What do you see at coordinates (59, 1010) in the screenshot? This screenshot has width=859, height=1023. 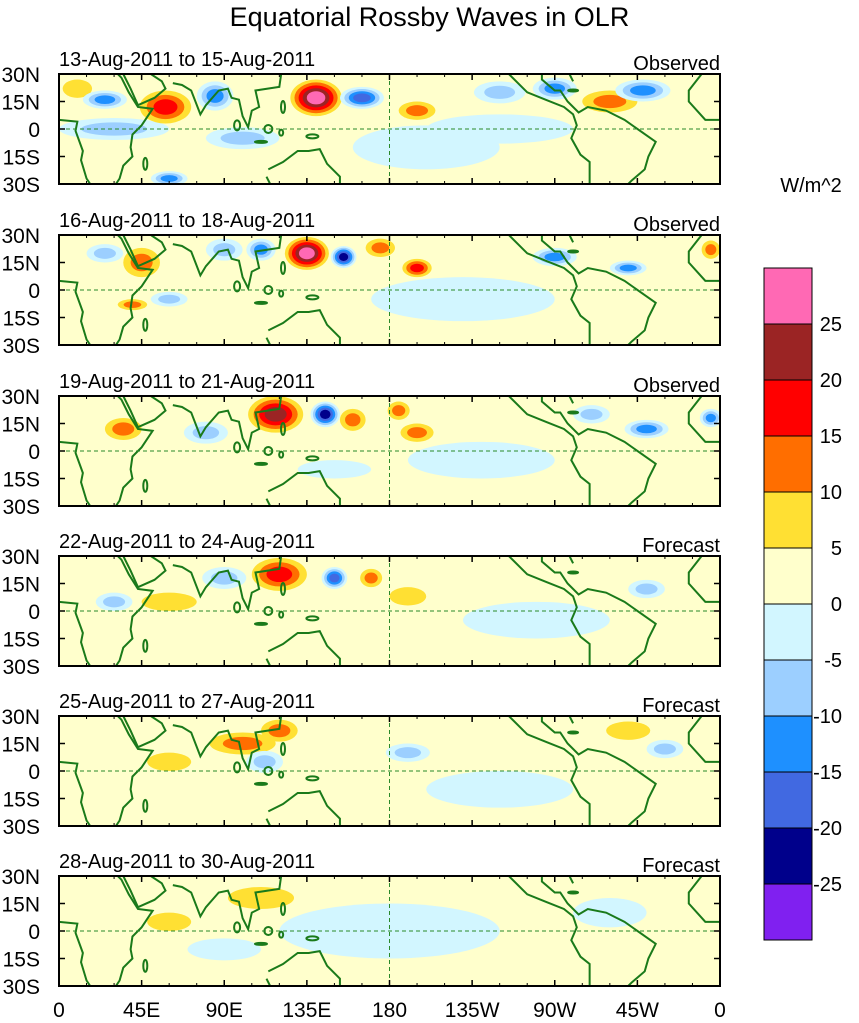 I see `lon-label: 0` at bounding box center [59, 1010].